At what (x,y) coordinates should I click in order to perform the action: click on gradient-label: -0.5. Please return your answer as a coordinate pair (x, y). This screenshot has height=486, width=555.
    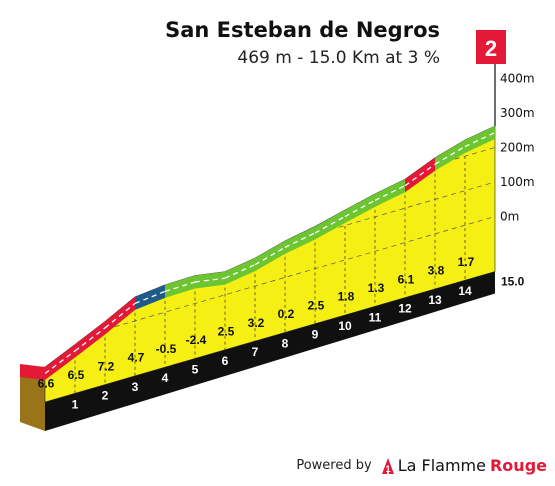
    Looking at the image, I should click on (166, 349).